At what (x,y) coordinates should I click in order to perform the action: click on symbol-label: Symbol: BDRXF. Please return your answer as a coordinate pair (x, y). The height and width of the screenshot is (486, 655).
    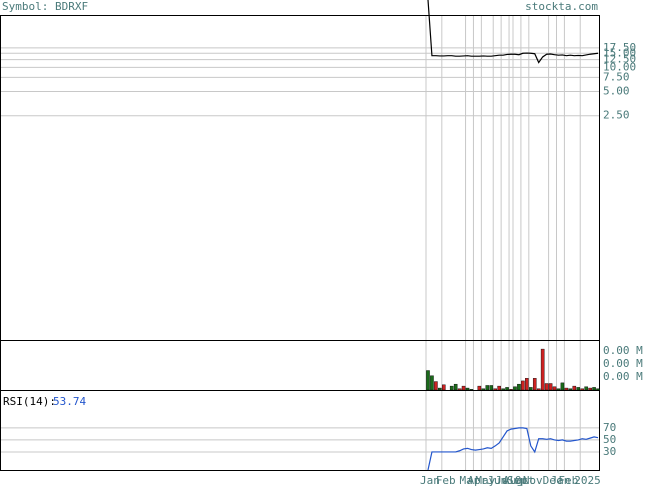
    Looking at the image, I should click on (45, 6).